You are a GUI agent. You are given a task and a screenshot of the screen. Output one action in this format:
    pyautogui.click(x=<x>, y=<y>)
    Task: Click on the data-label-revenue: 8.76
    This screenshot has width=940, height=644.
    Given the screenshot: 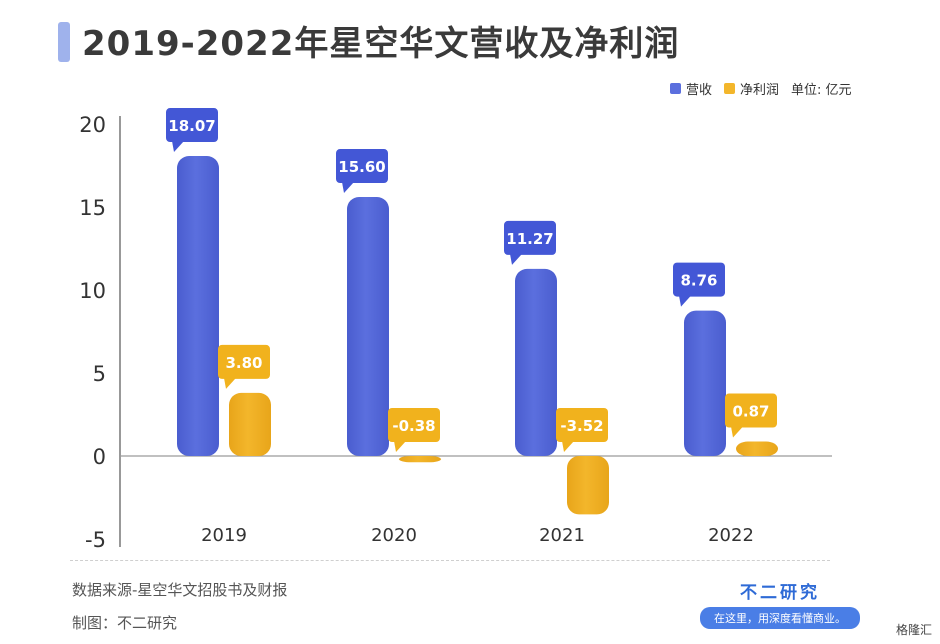 What is the action you would take?
    pyautogui.click(x=698, y=281)
    